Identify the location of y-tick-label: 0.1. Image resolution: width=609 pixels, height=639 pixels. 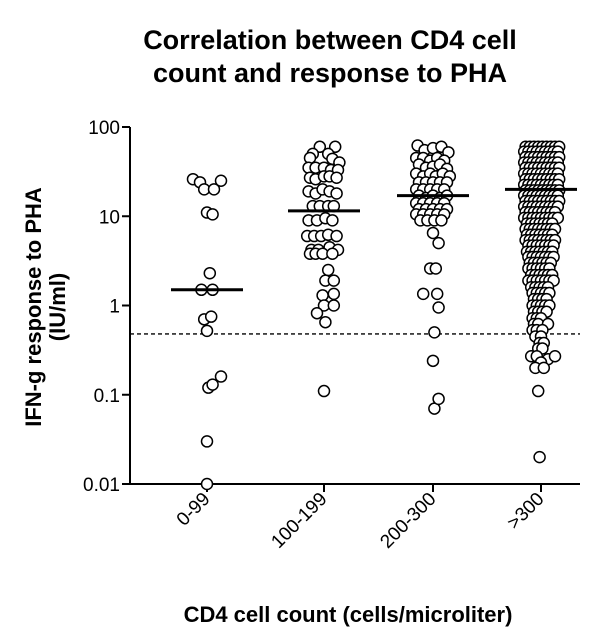
(107, 396).